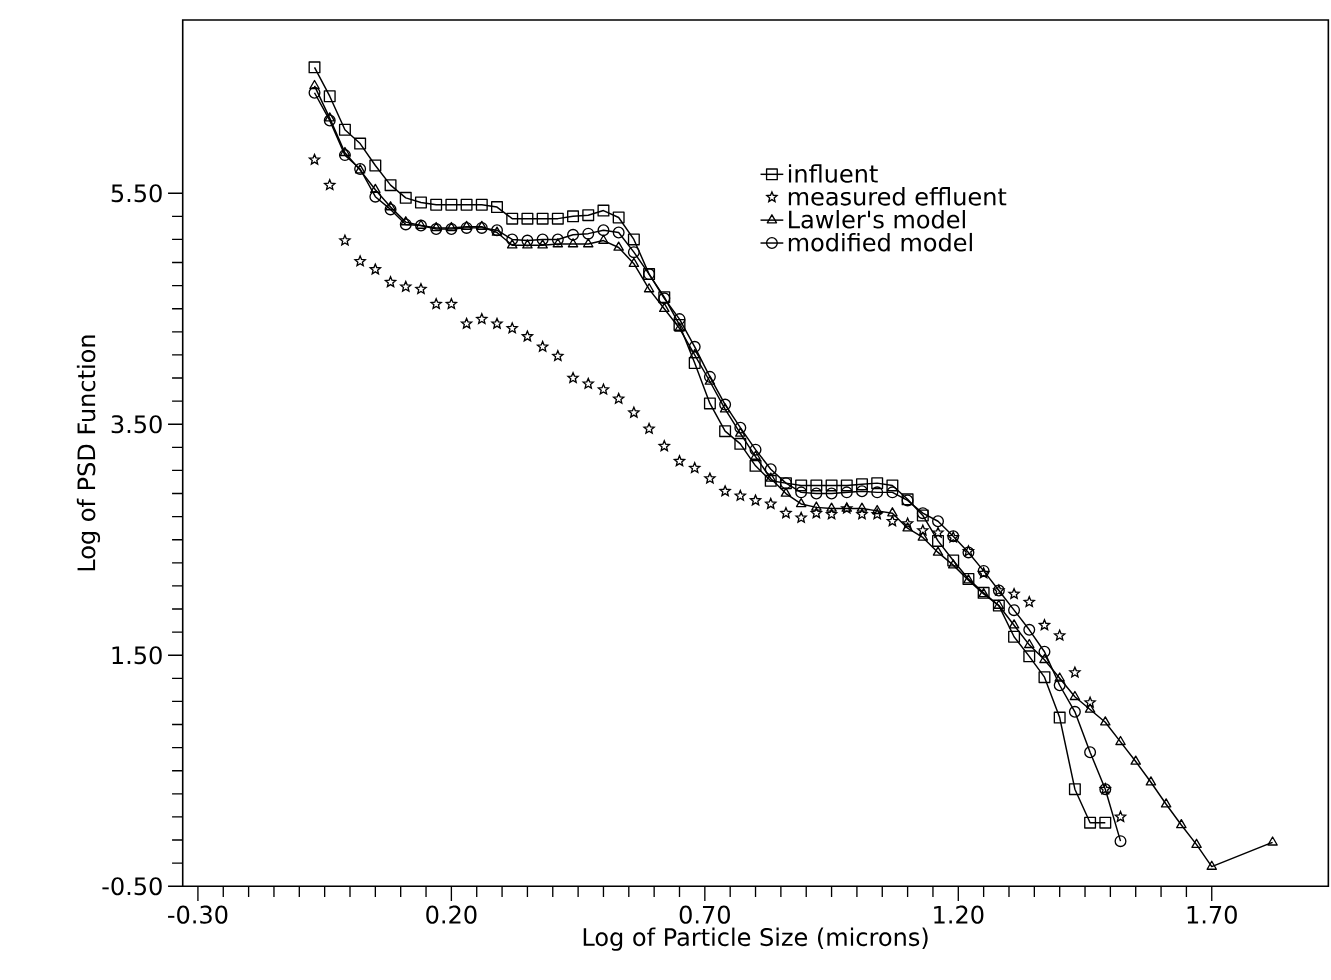  I want to click on x-axis-title: Log of Particle Size (microns), so click(755, 939).